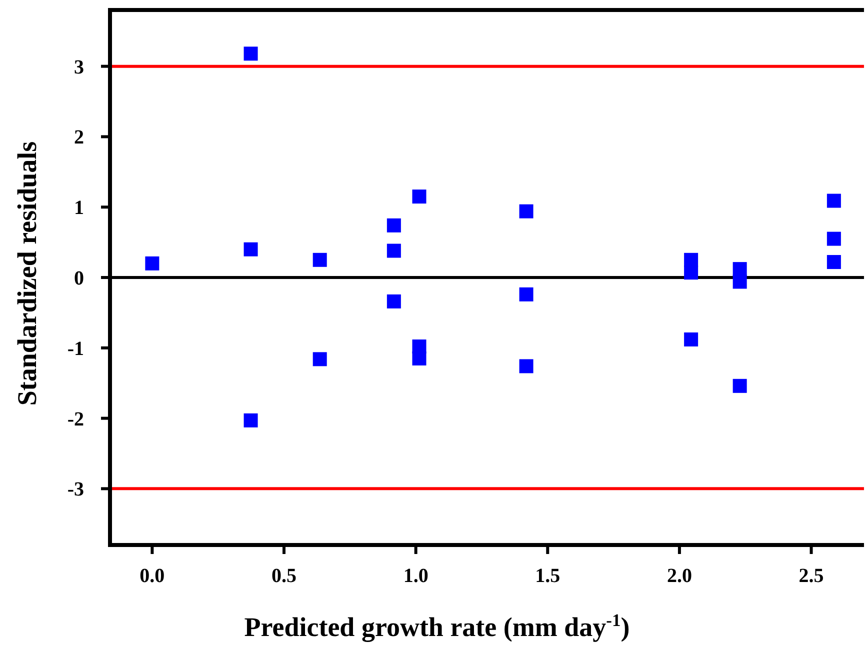 The width and height of the screenshot is (865, 647). What do you see at coordinates (679, 576) in the screenshot?
I see `x-tick-label: 2.0` at bounding box center [679, 576].